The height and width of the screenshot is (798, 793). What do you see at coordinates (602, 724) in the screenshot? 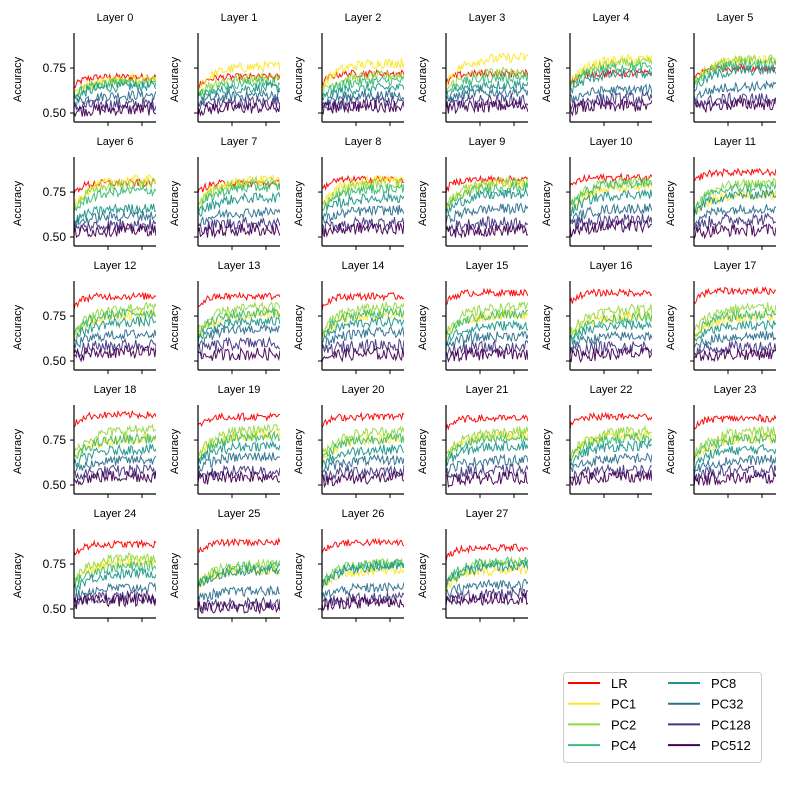
I see `legend-item-pc2: PC2` at bounding box center [602, 724].